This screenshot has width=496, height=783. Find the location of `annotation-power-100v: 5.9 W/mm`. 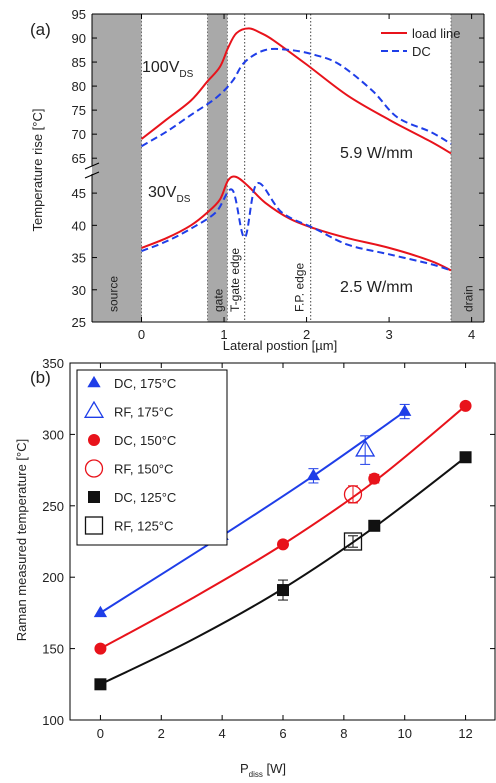

annotation-power-100v: 5.9 W/mm is located at coordinates (376, 153).